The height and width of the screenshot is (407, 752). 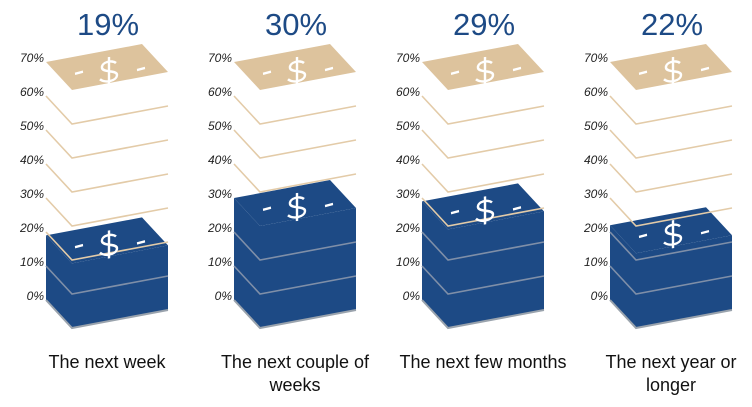 What do you see at coordinates (108, 24) in the screenshot?
I see `value-label: 19%` at bounding box center [108, 24].